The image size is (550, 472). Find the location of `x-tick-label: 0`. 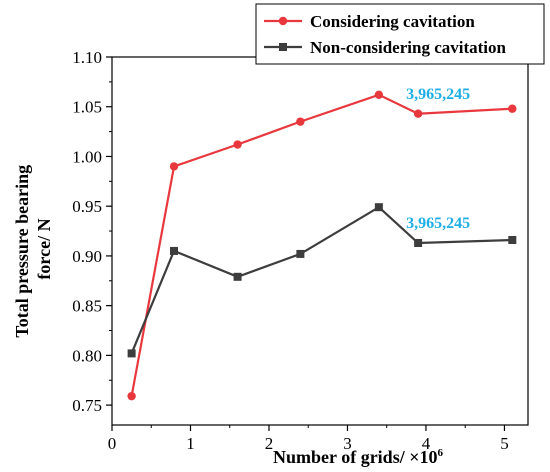

x-tick-label: 0 is located at coordinates (112, 443).